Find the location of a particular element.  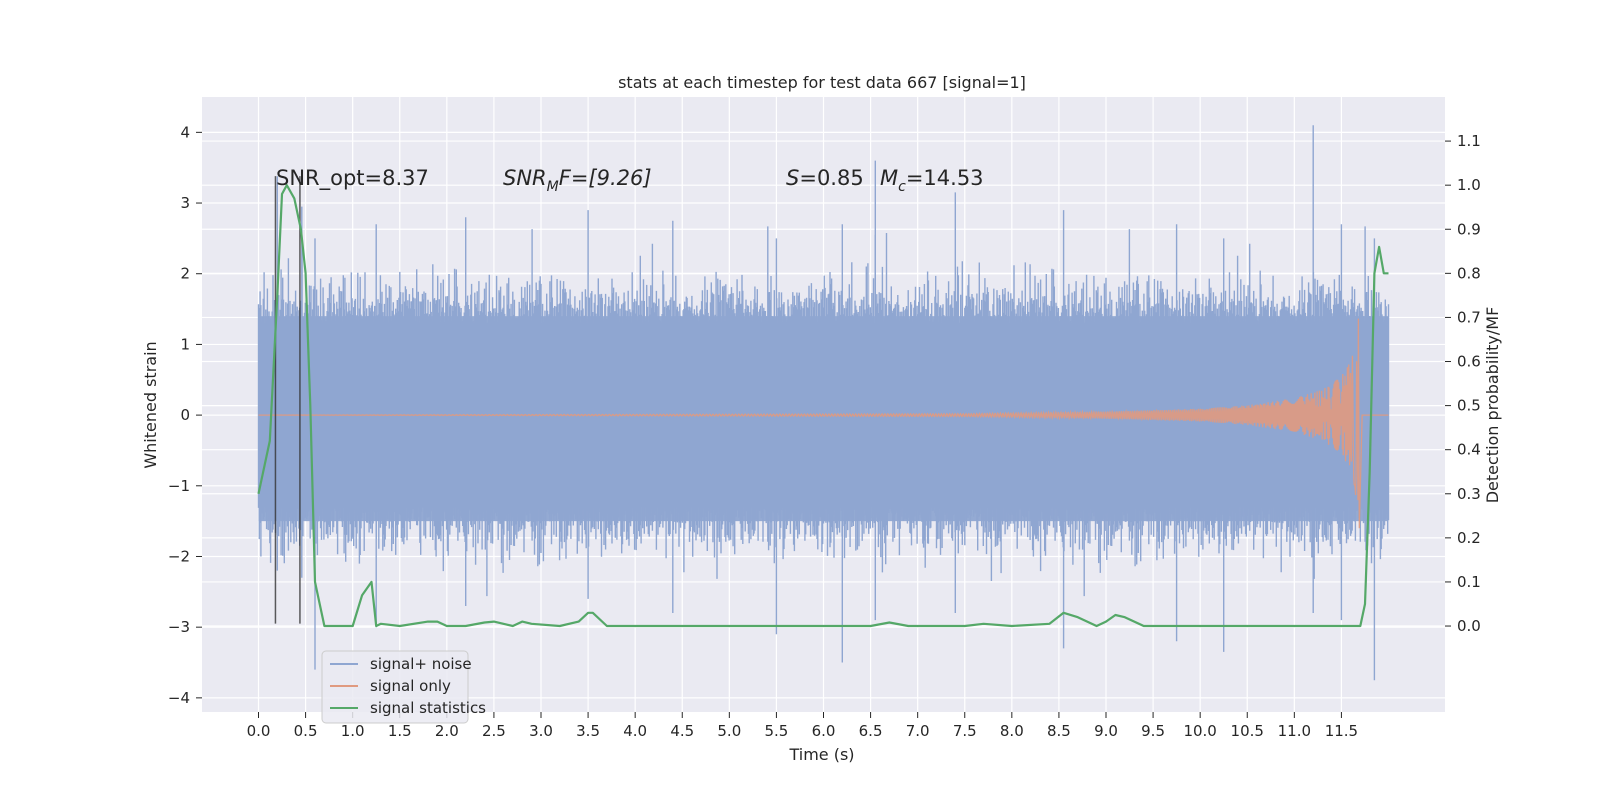

x-tick-label: 1.0 is located at coordinates (353, 731).